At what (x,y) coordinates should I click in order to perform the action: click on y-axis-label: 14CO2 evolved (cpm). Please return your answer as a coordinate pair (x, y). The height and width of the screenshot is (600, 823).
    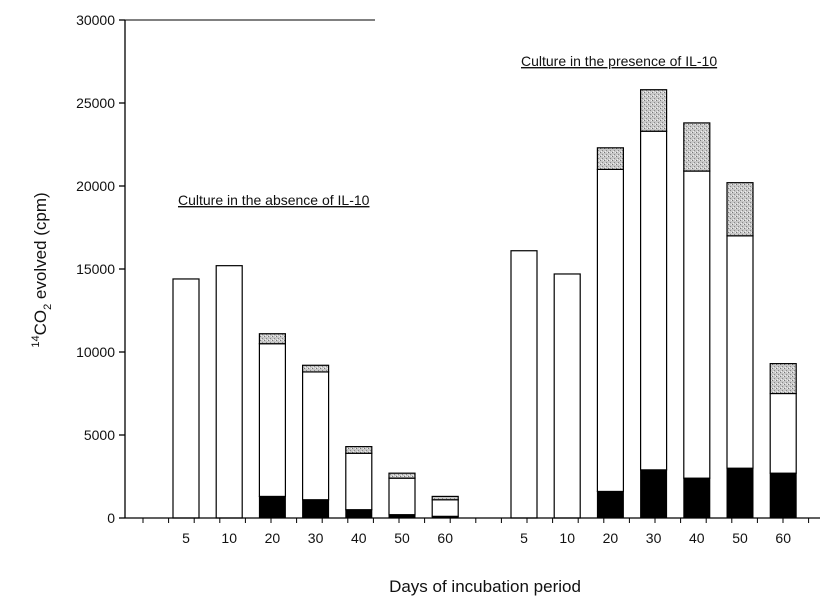
    Looking at the image, I should click on (42, 269).